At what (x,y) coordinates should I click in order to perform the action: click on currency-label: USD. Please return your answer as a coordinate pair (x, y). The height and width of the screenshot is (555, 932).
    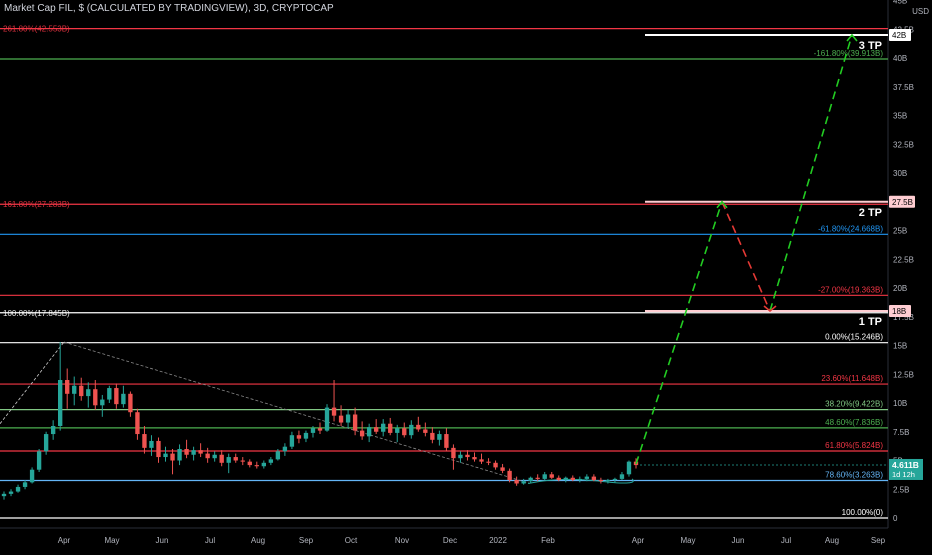
    Looking at the image, I should click on (920, 11).